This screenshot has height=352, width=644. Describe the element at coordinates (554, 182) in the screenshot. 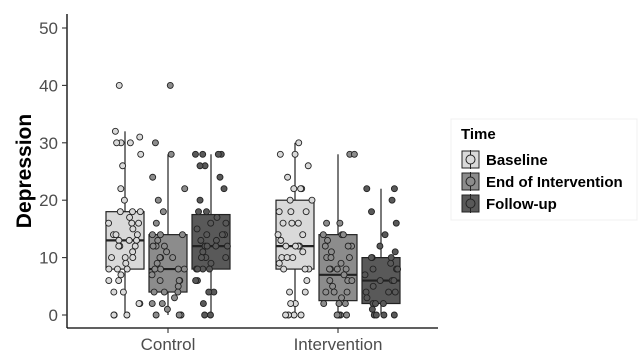

I see `legend-label: End of Intervention` at that location.